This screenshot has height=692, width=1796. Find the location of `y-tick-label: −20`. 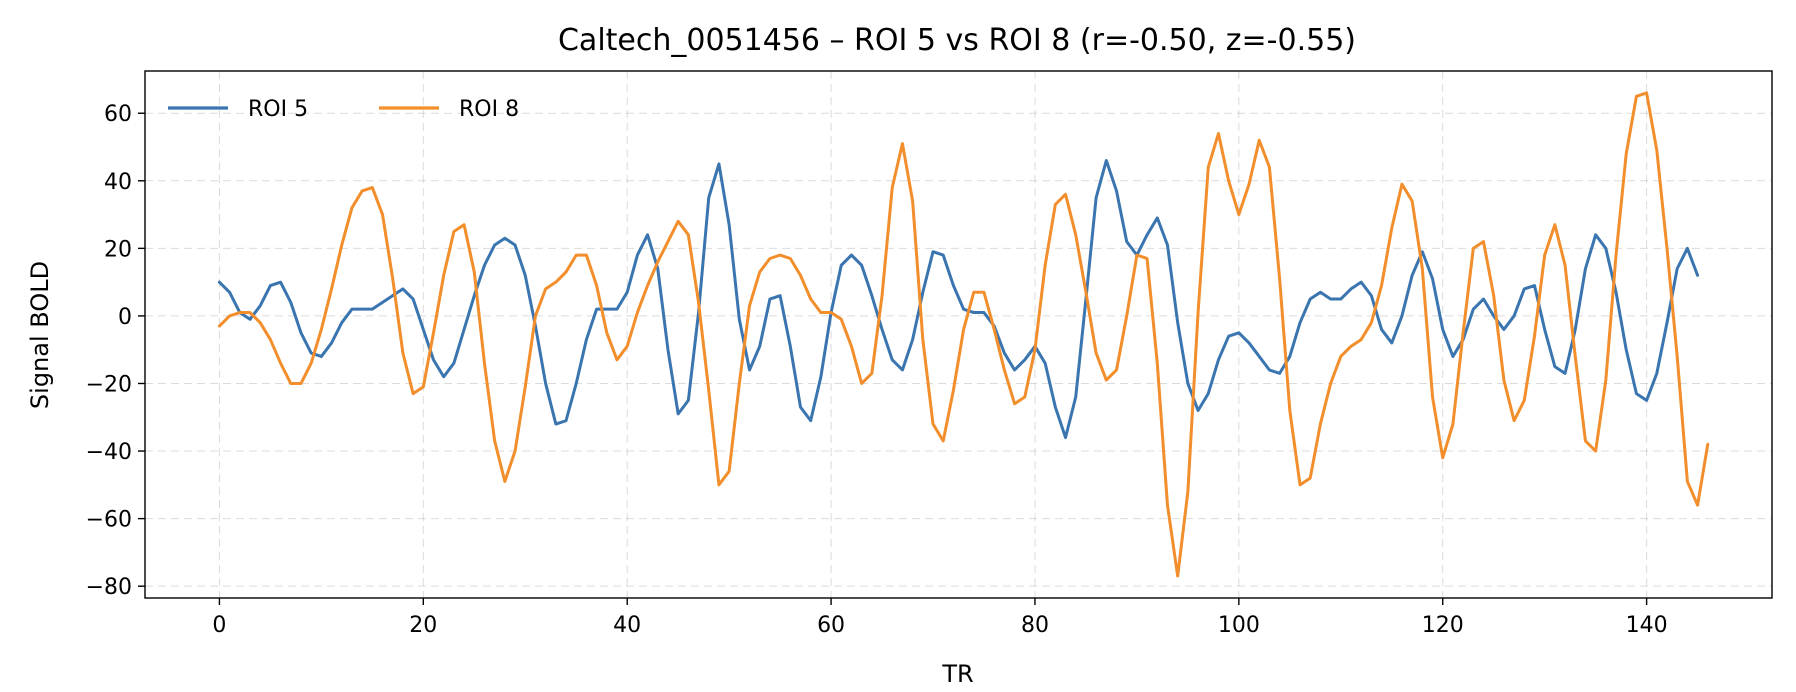

y-tick-label: −20 is located at coordinates (109, 384).